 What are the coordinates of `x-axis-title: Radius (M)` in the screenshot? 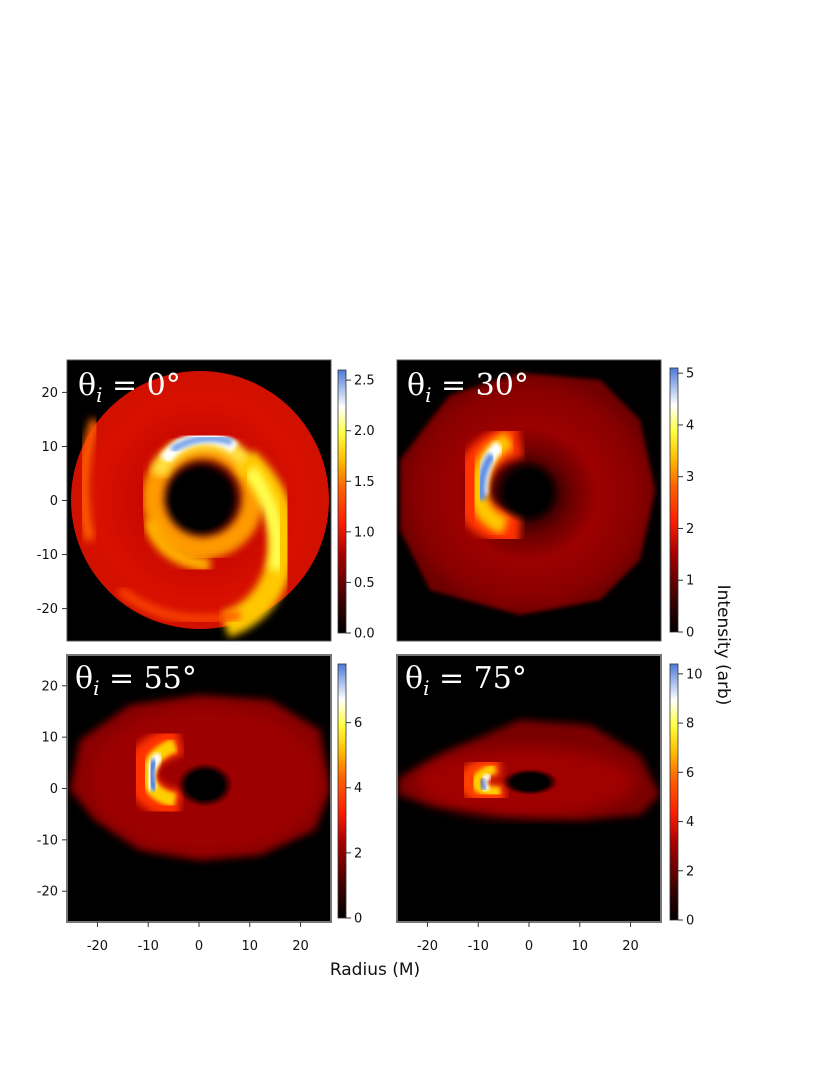 It's located at (375, 970).